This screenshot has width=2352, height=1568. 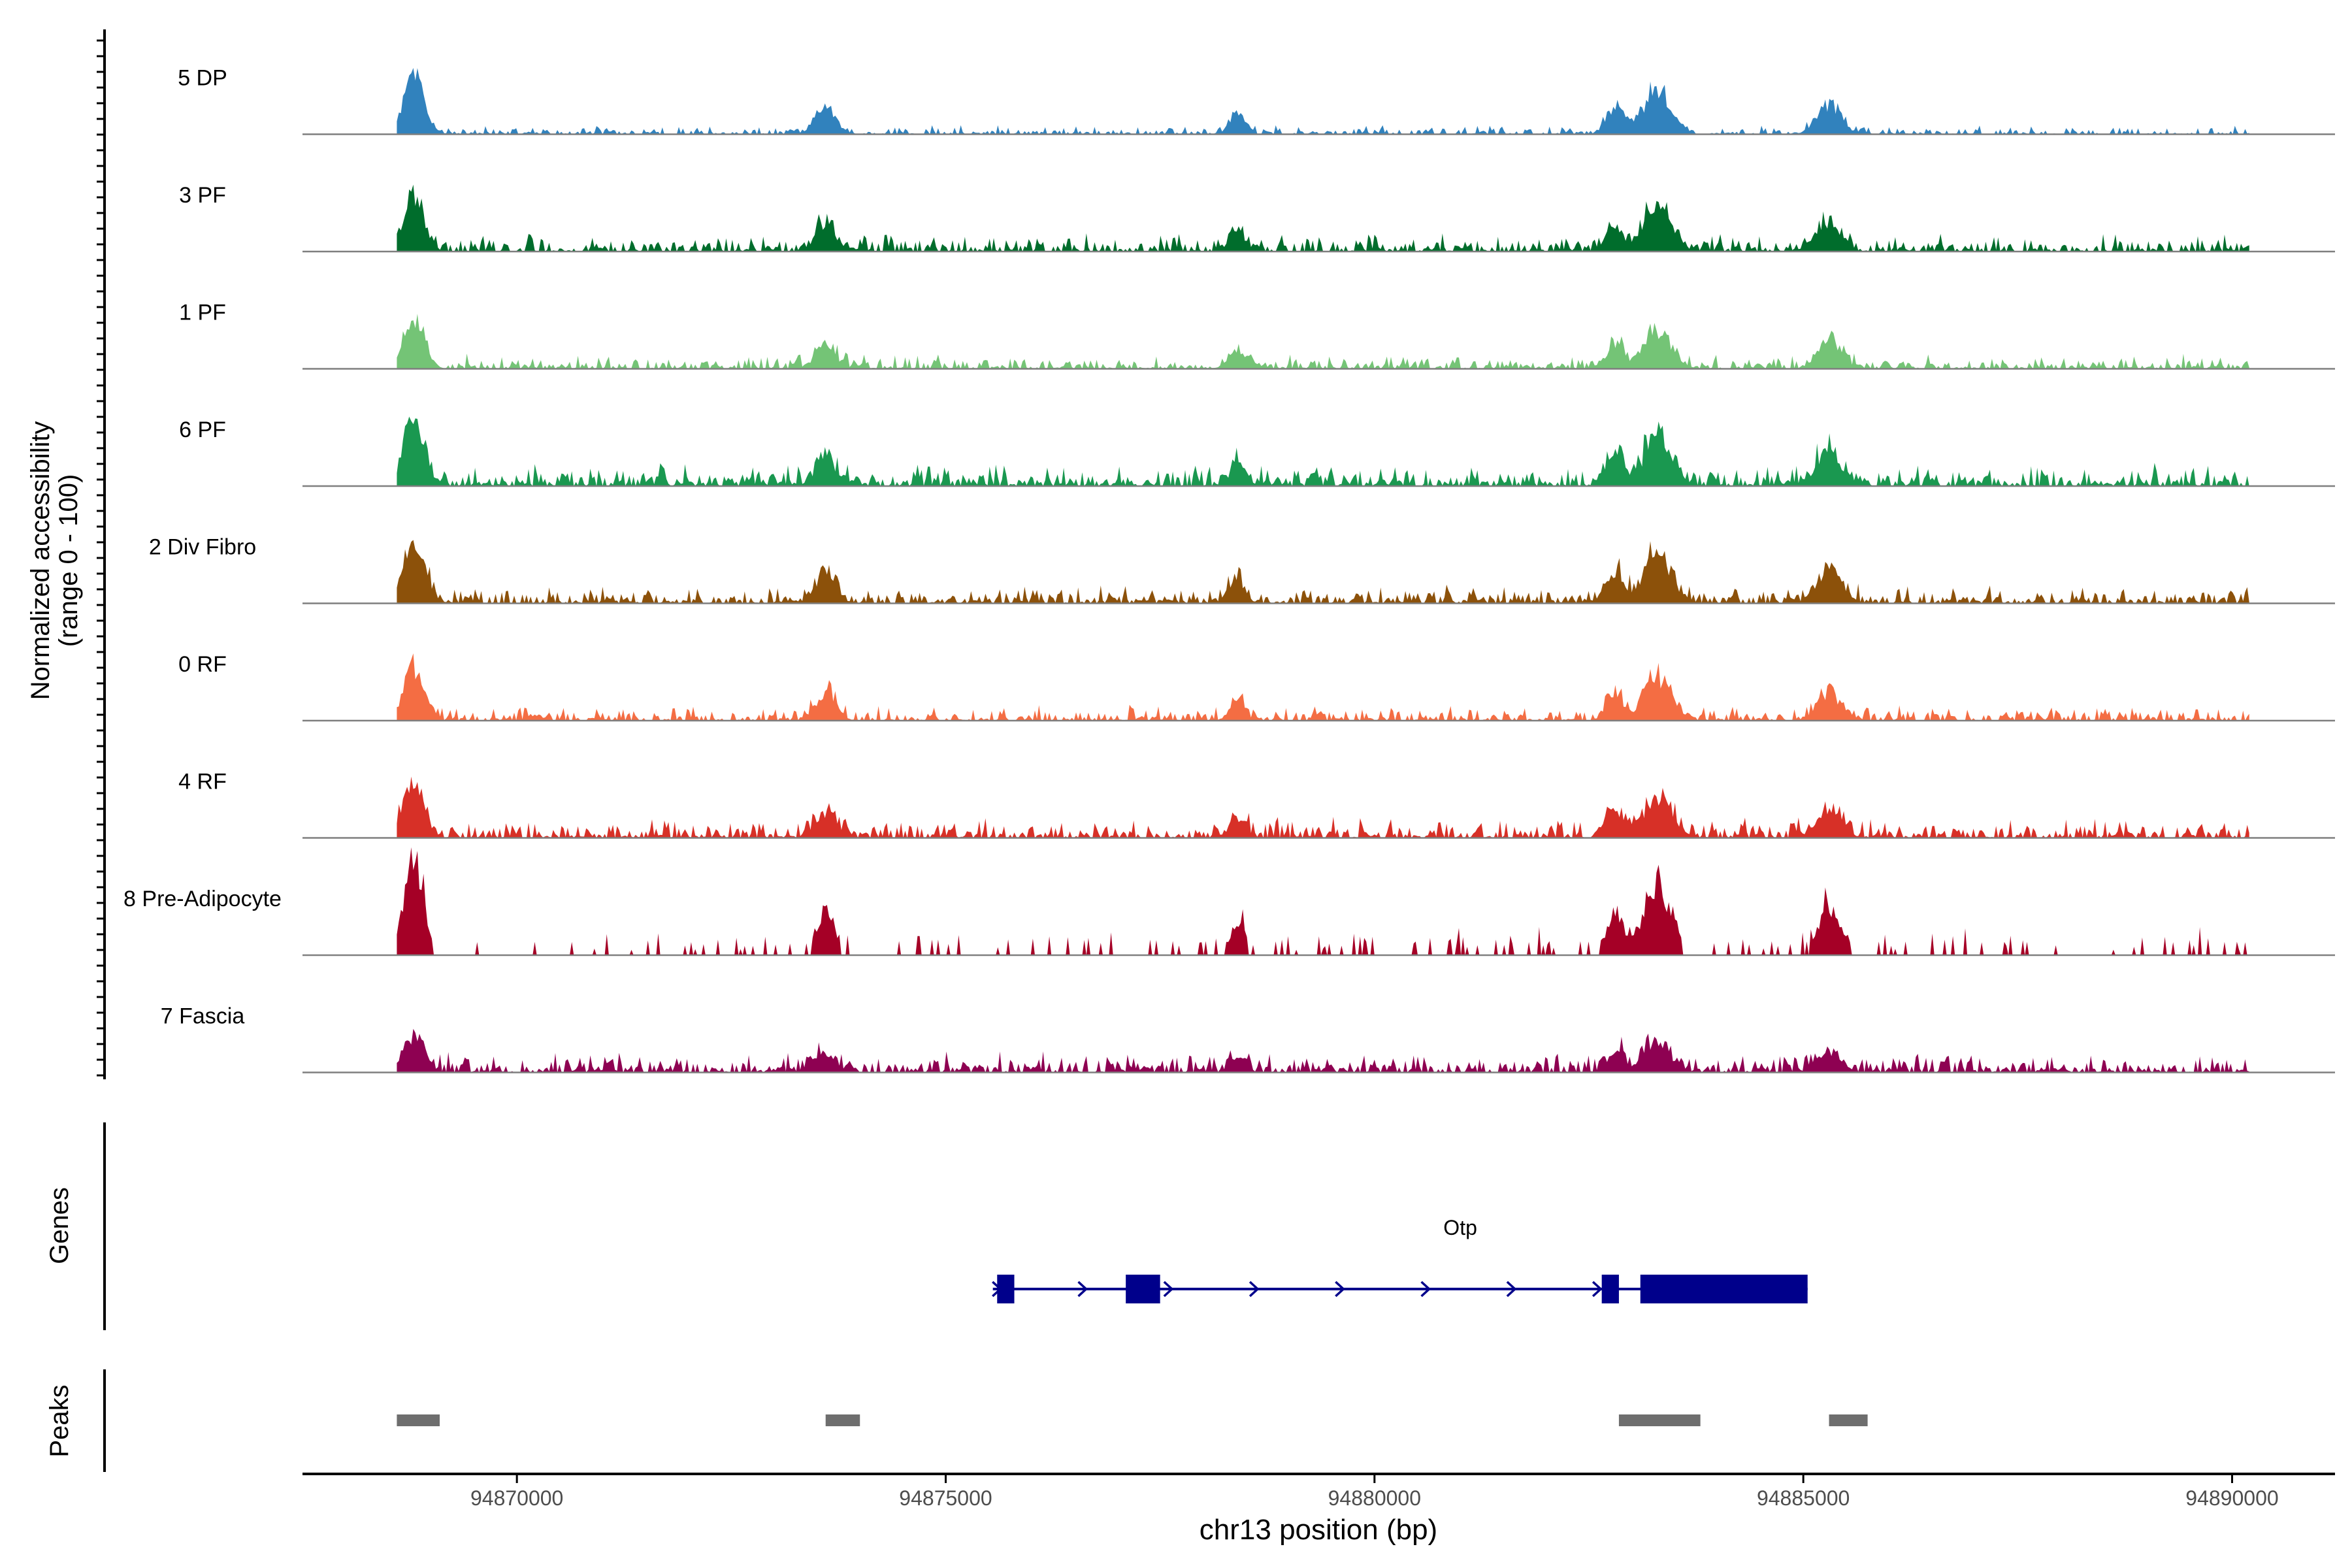 What do you see at coordinates (1400, 1259) in the screenshot?
I see `gene-model: Otp` at bounding box center [1400, 1259].